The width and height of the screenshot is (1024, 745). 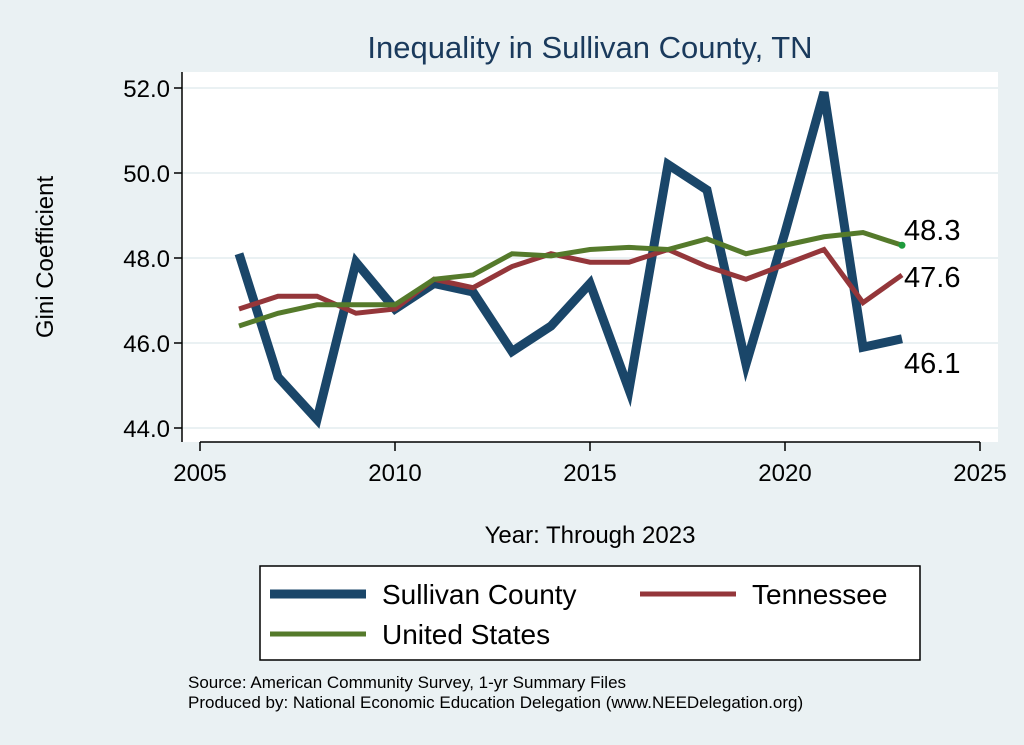 What do you see at coordinates (466, 634) in the screenshot?
I see `legend-label-united-states: United States` at bounding box center [466, 634].